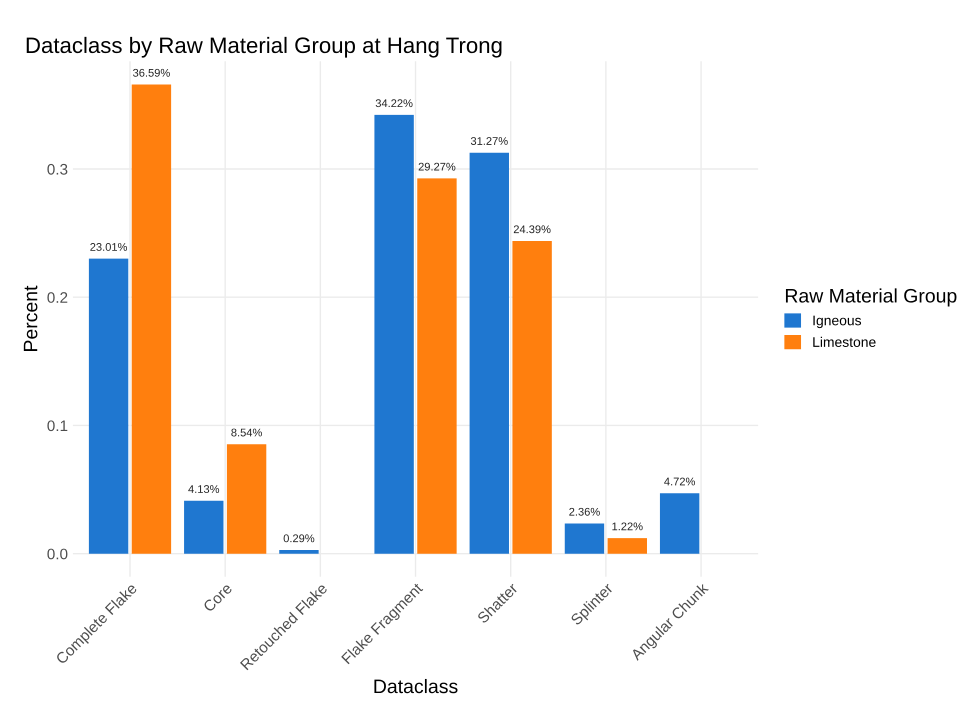 This screenshot has width=972, height=721. Describe the element at coordinates (57, 169) in the screenshot. I see `y-tick-label: 0.3` at that location.